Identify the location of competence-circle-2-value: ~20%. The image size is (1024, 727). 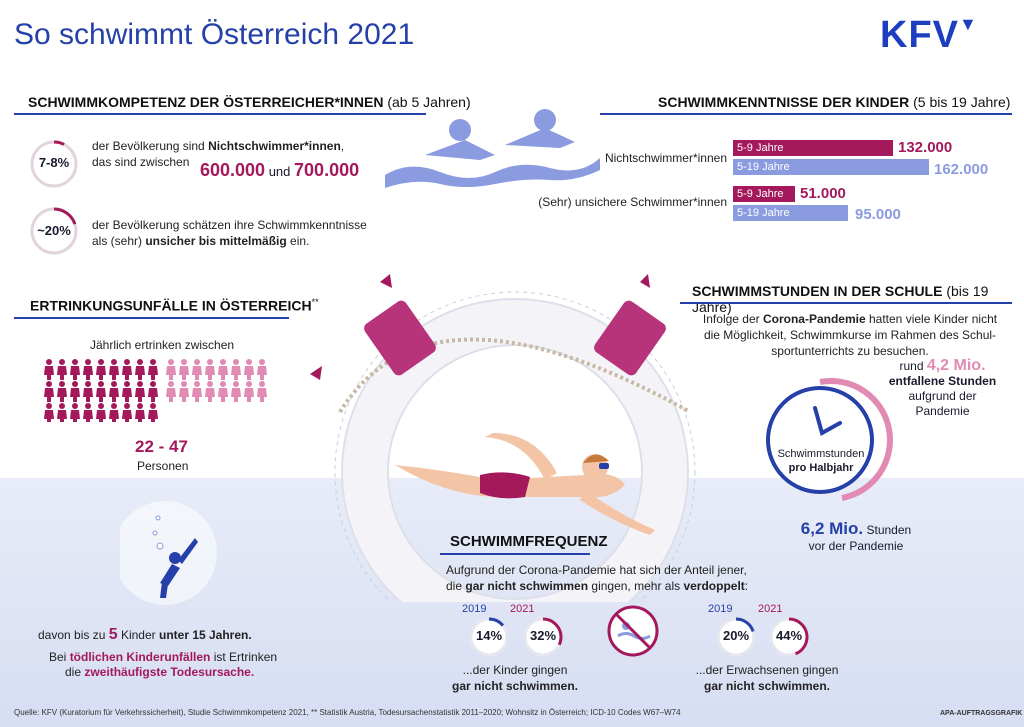
(54, 230).